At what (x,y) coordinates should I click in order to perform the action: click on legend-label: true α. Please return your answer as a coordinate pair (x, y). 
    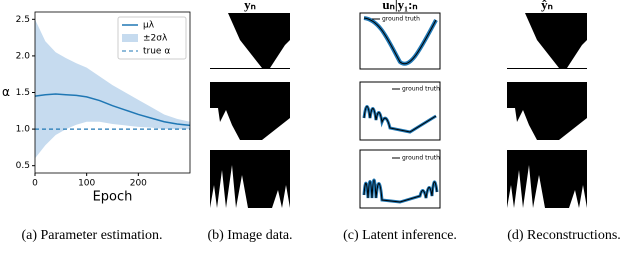
    Looking at the image, I should click on (156, 52).